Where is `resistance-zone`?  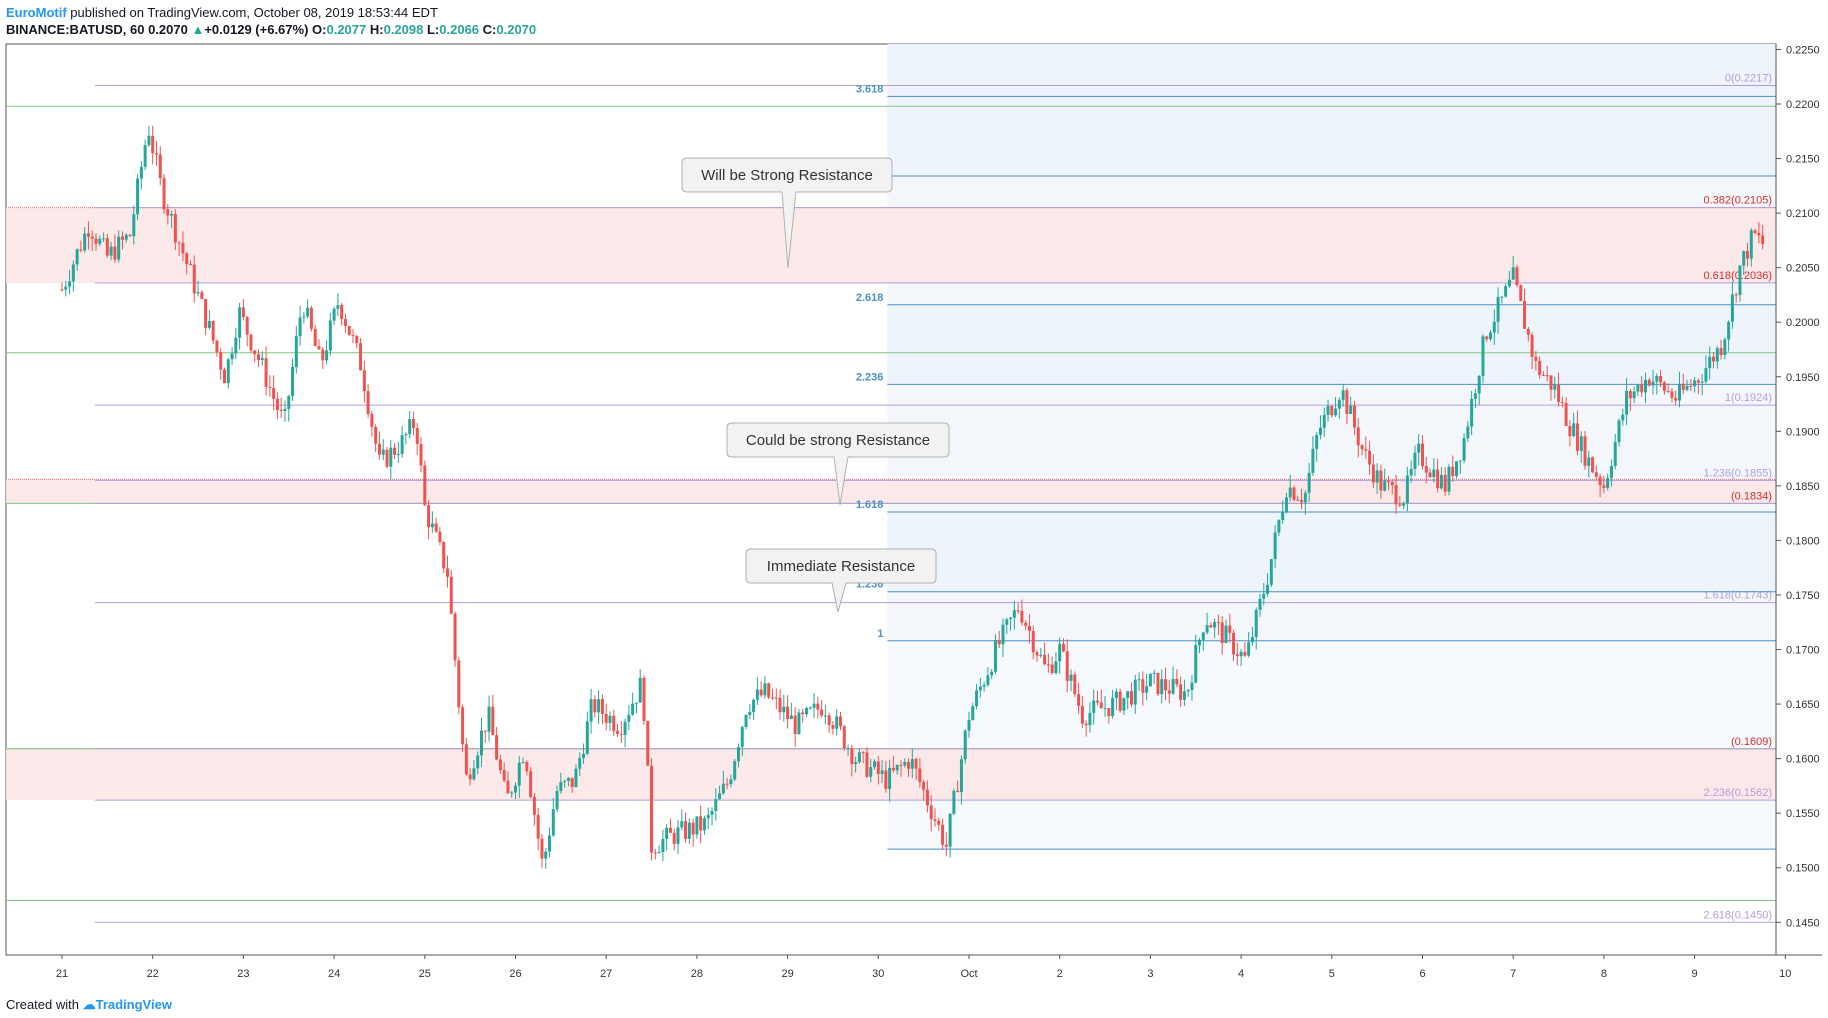
resistance-zone is located at coordinates (891, 245).